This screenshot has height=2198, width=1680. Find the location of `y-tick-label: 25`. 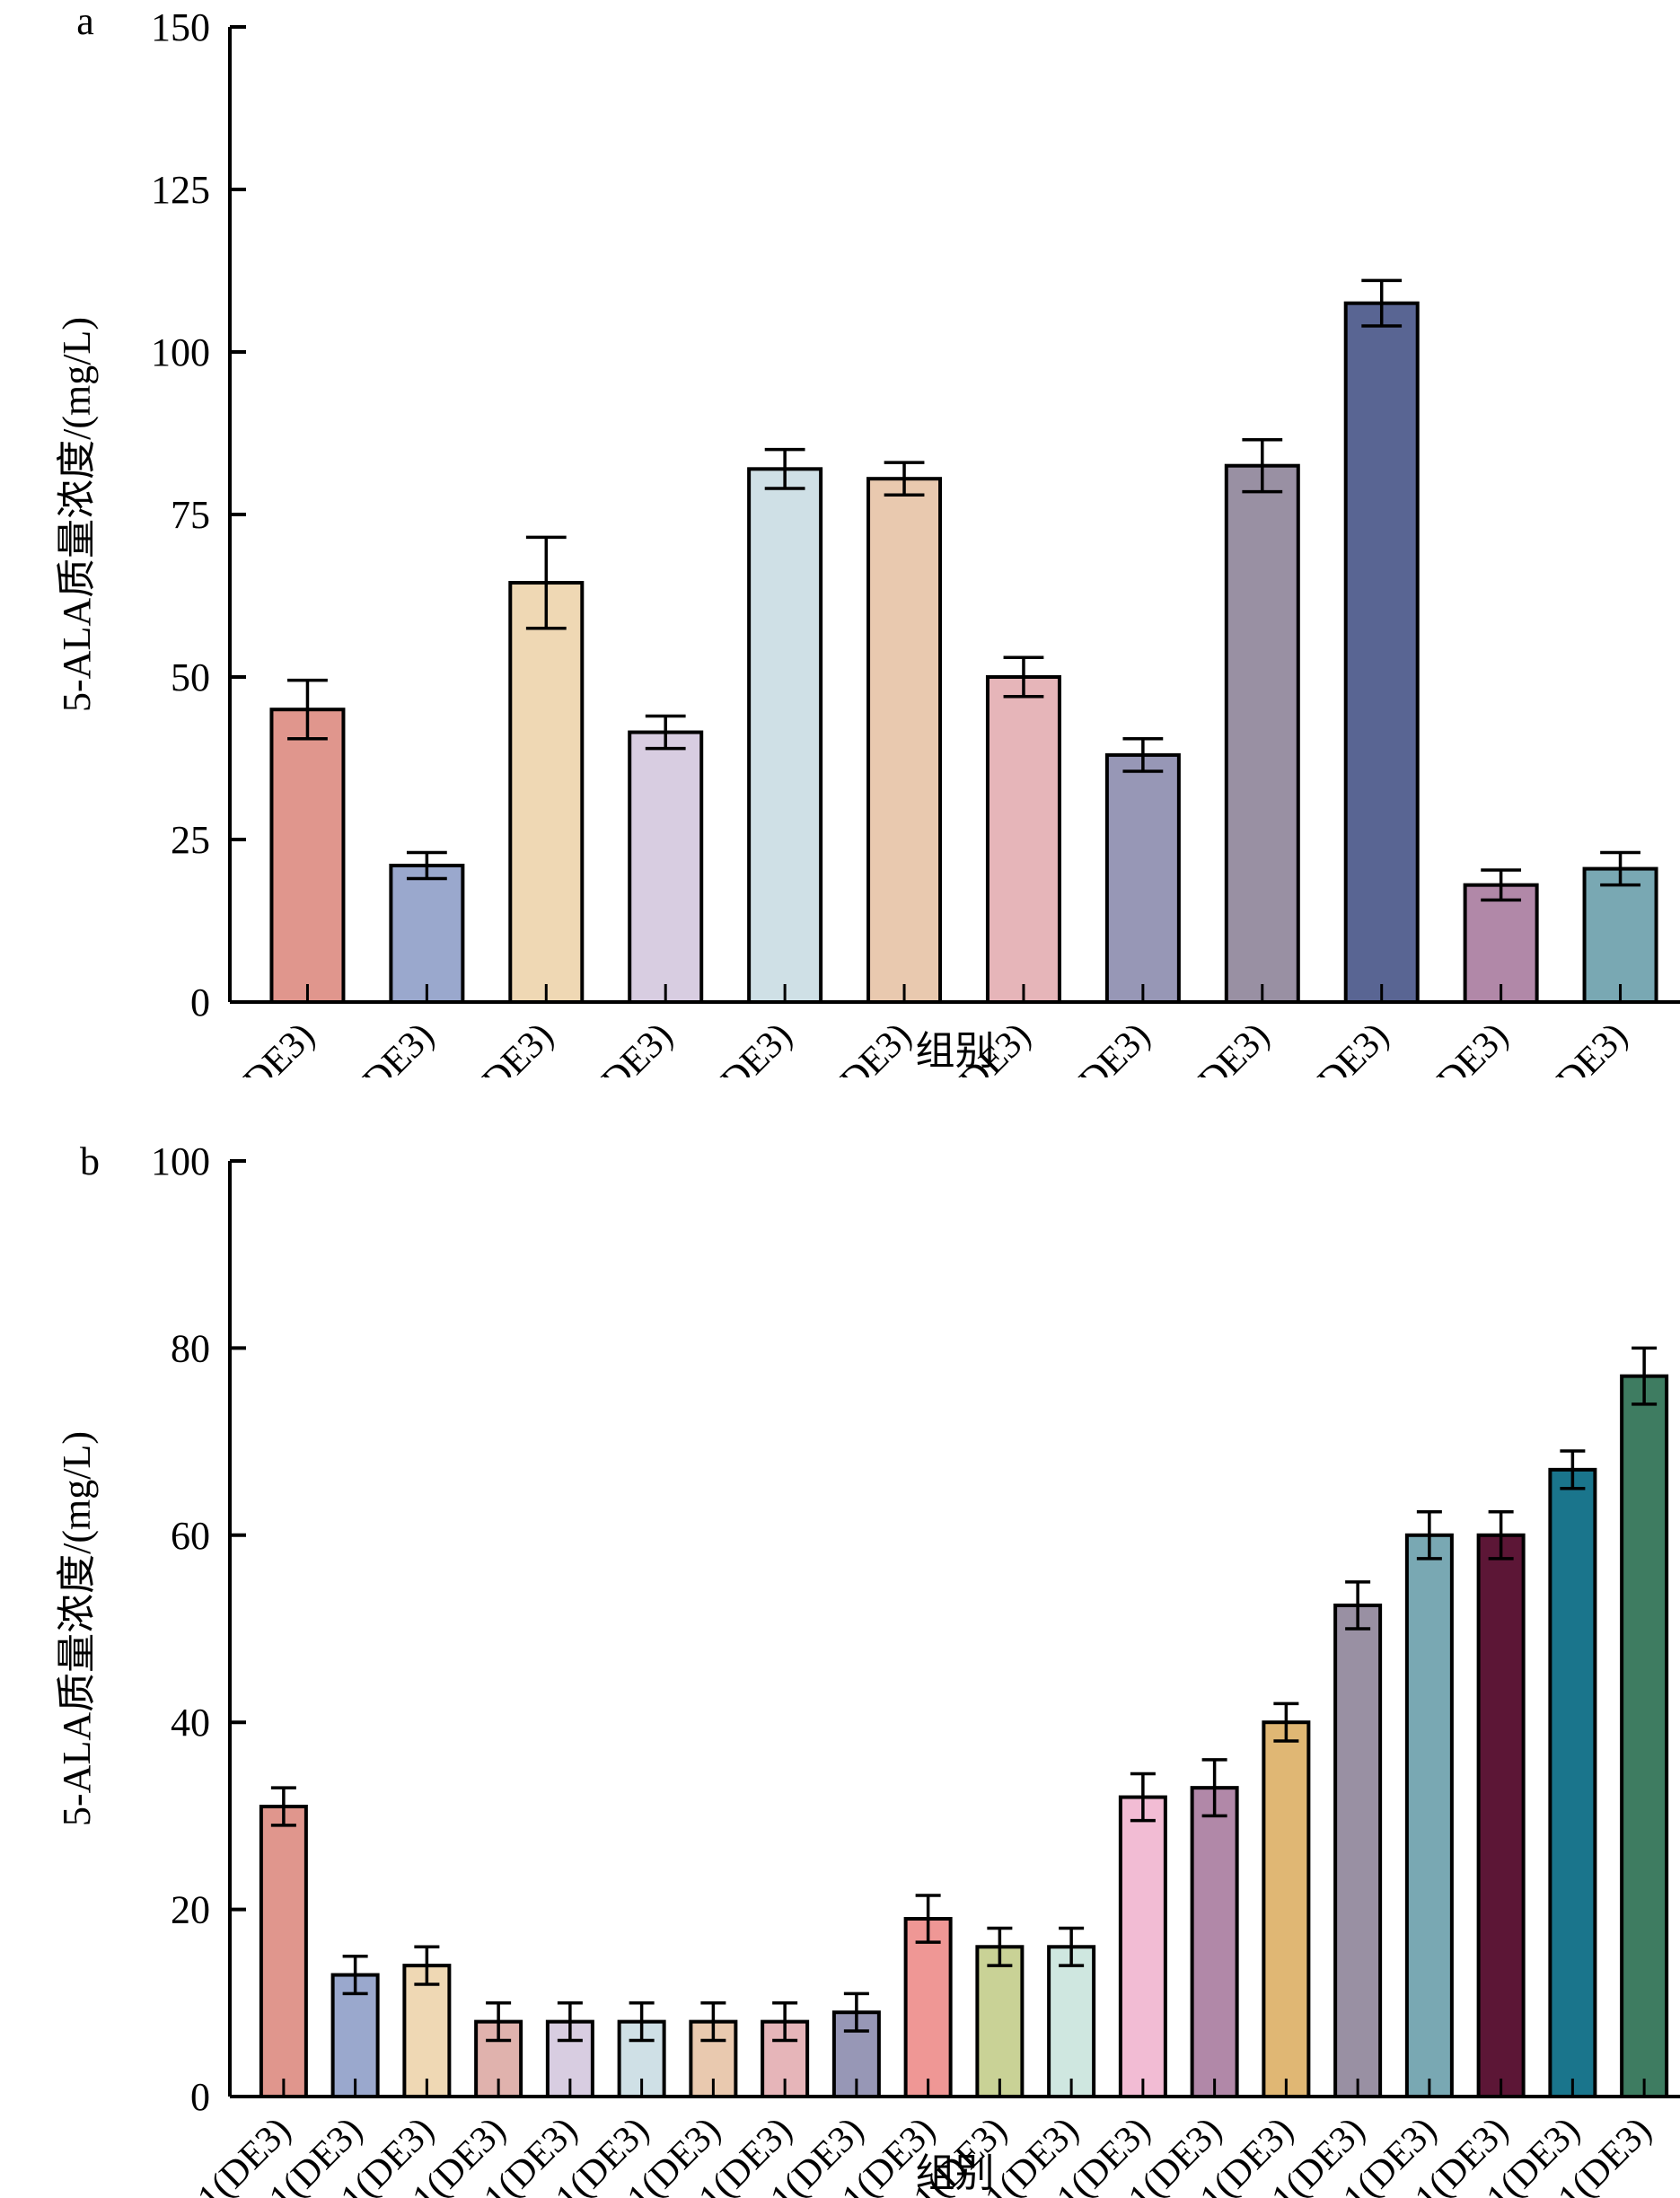

y-tick-label: 25 is located at coordinates (190, 840).